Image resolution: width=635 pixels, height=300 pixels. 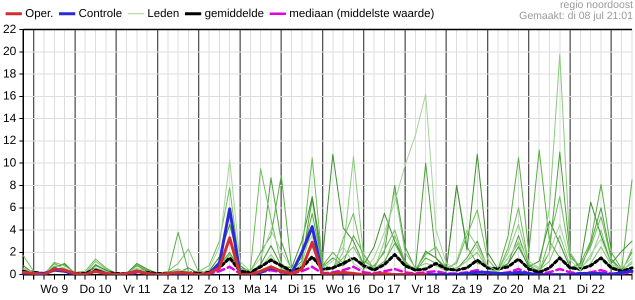 What do you see at coordinates (576, 16) in the screenshot?
I see `text: Gemaakt: di 08 jul 21:01` at bounding box center [576, 16].